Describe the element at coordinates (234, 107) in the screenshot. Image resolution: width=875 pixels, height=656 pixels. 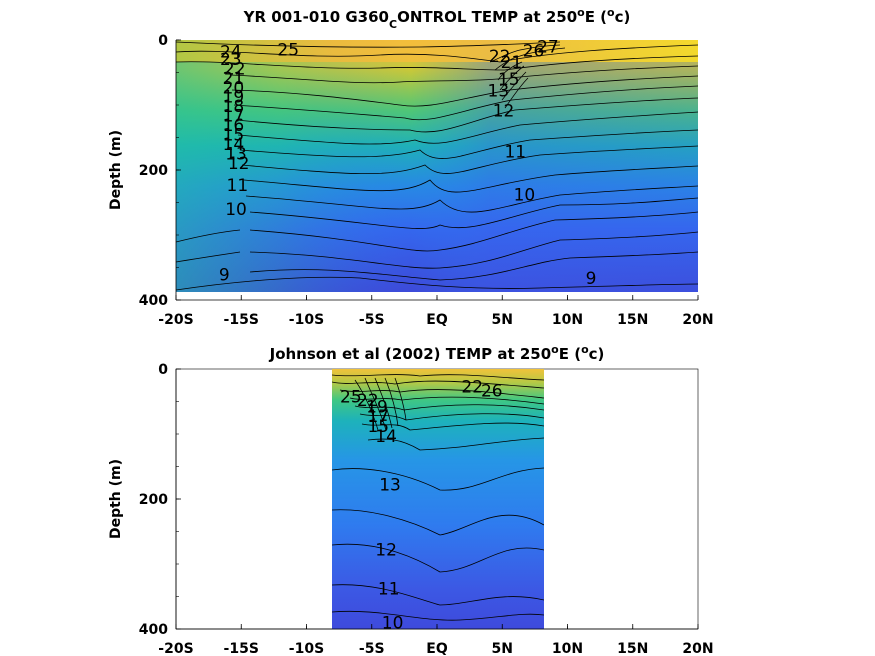
I see `contour-label: 18` at that location.